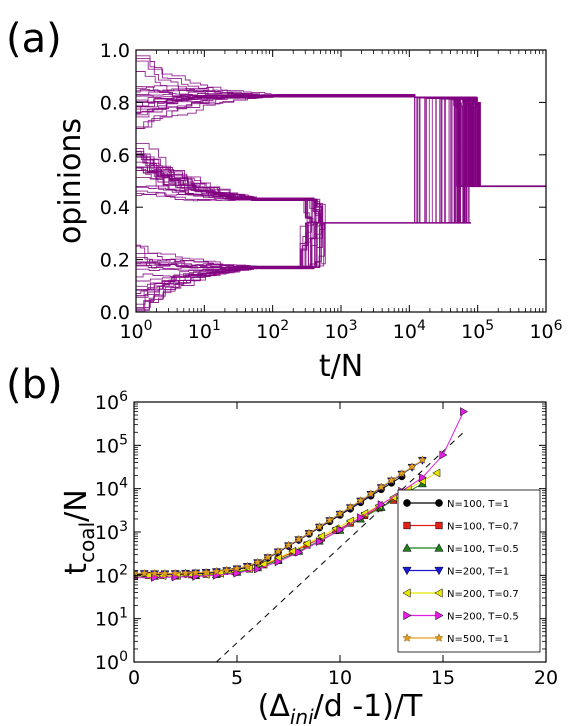 The image size is (568, 726). I want to click on legend-entry: N=100, T=0.7, so click(461, 527).